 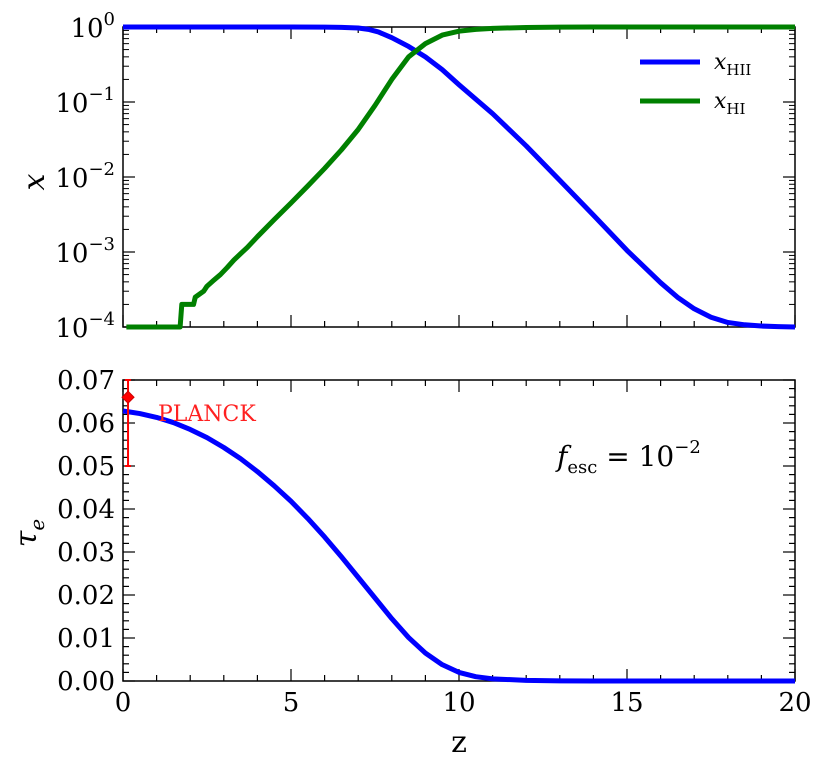 I want to click on x-tick-label: 10, so click(x=458, y=703).